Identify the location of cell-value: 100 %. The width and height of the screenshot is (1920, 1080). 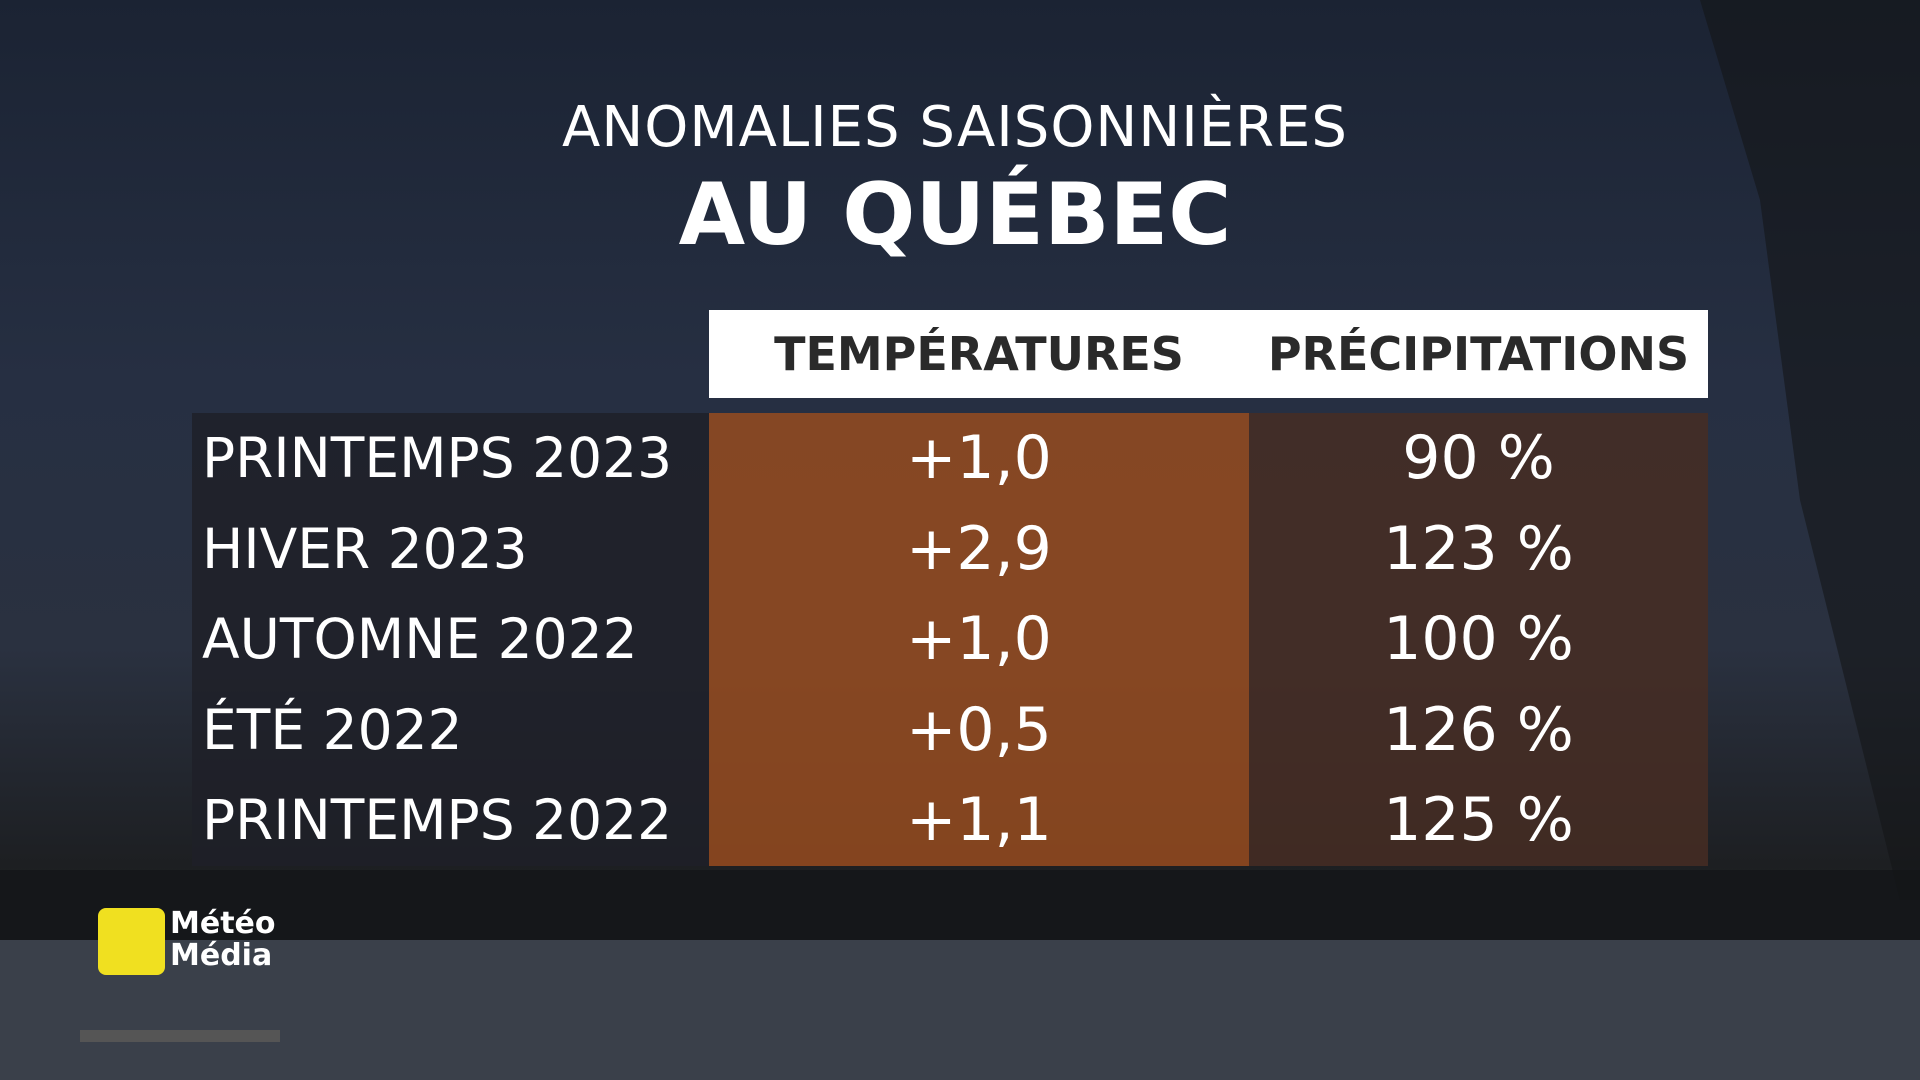
(1478, 639).